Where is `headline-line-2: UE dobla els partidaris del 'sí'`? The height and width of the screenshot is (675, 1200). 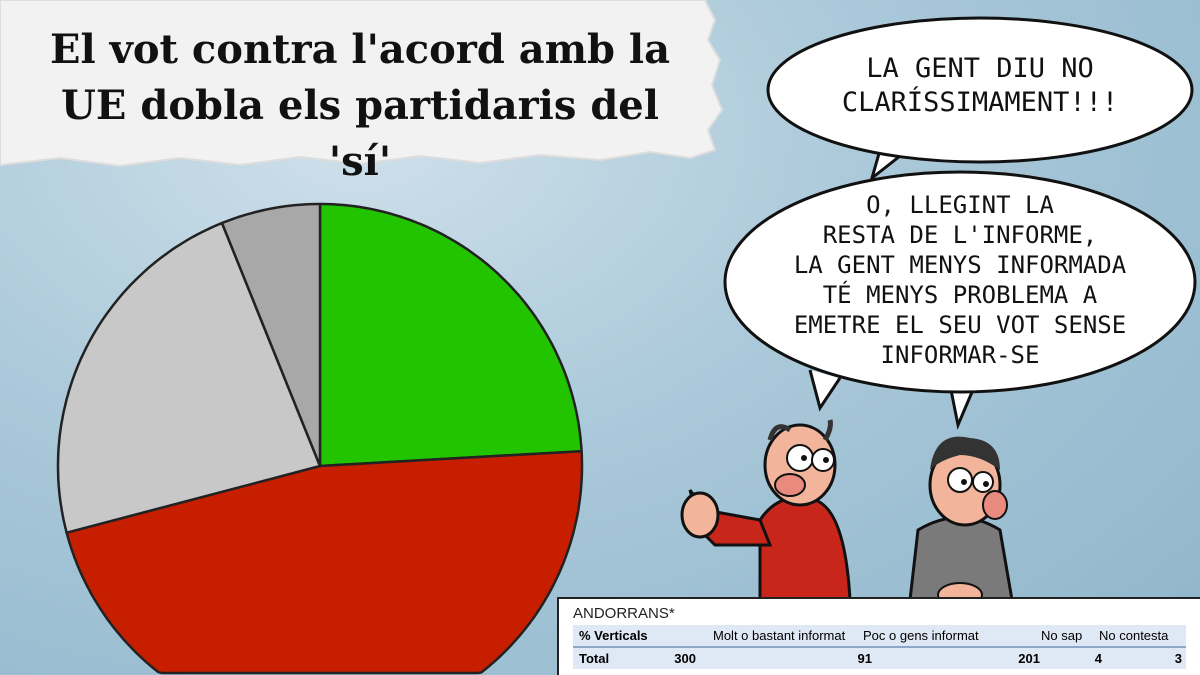 headline-line-2: UE dobla els partidaris del 'sí' is located at coordinates (360, 133).